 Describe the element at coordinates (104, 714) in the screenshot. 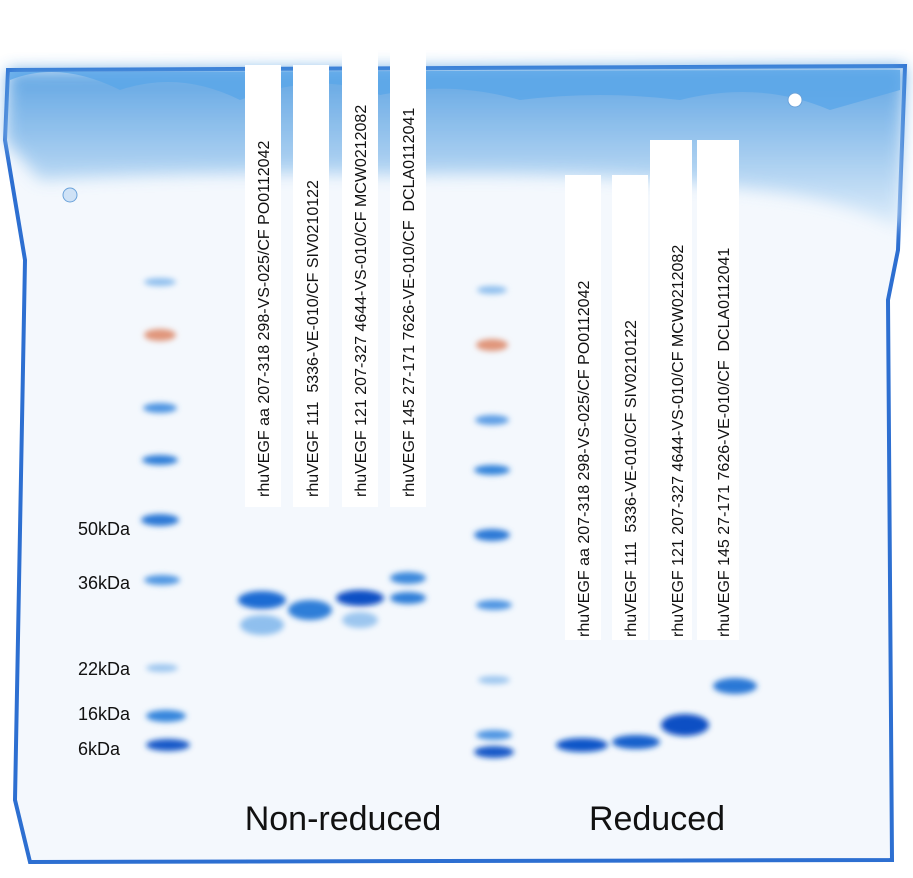

I see `marker-label: 16kDa` at that location.